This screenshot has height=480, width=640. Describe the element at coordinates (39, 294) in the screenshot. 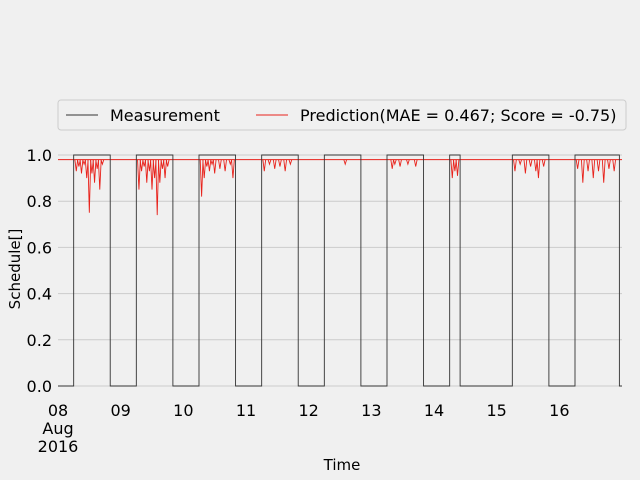

I see `y-tick-label: 0.4` at that location.